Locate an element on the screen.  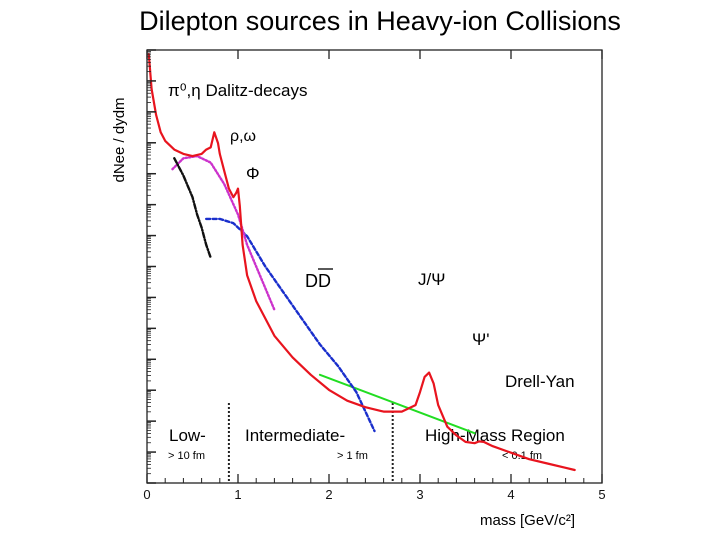
series-drell-yan-line is located at coordinates (397, 404).